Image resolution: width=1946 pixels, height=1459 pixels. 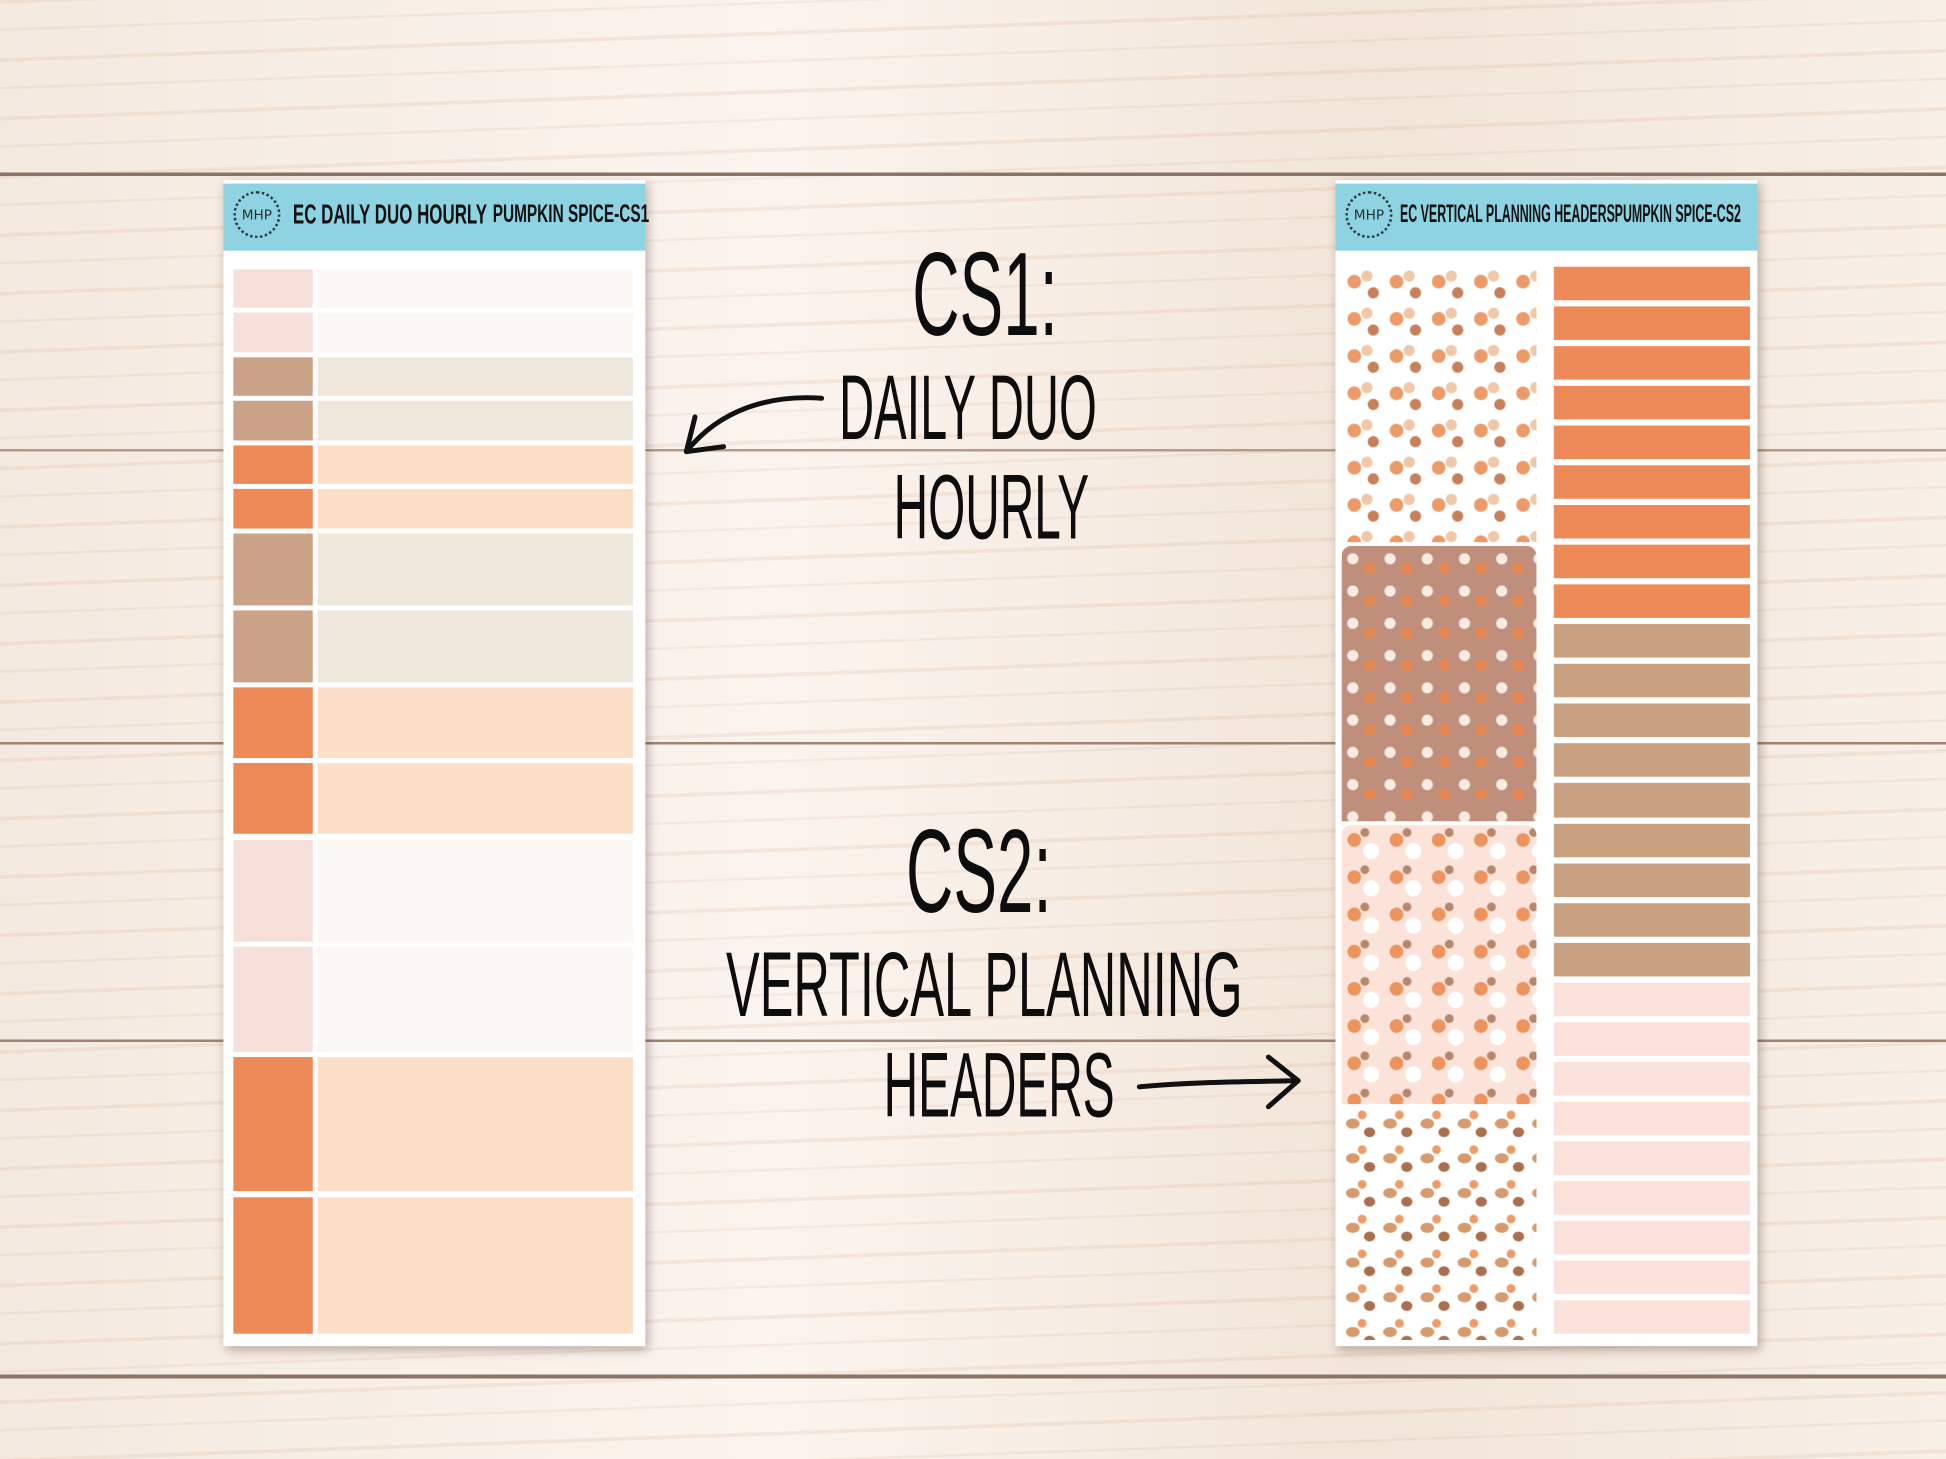 What do you see at coordinates (1439, 1223) in the screenshot?
I see `pattern-white-latte` at bounding box center [1439, 1223].